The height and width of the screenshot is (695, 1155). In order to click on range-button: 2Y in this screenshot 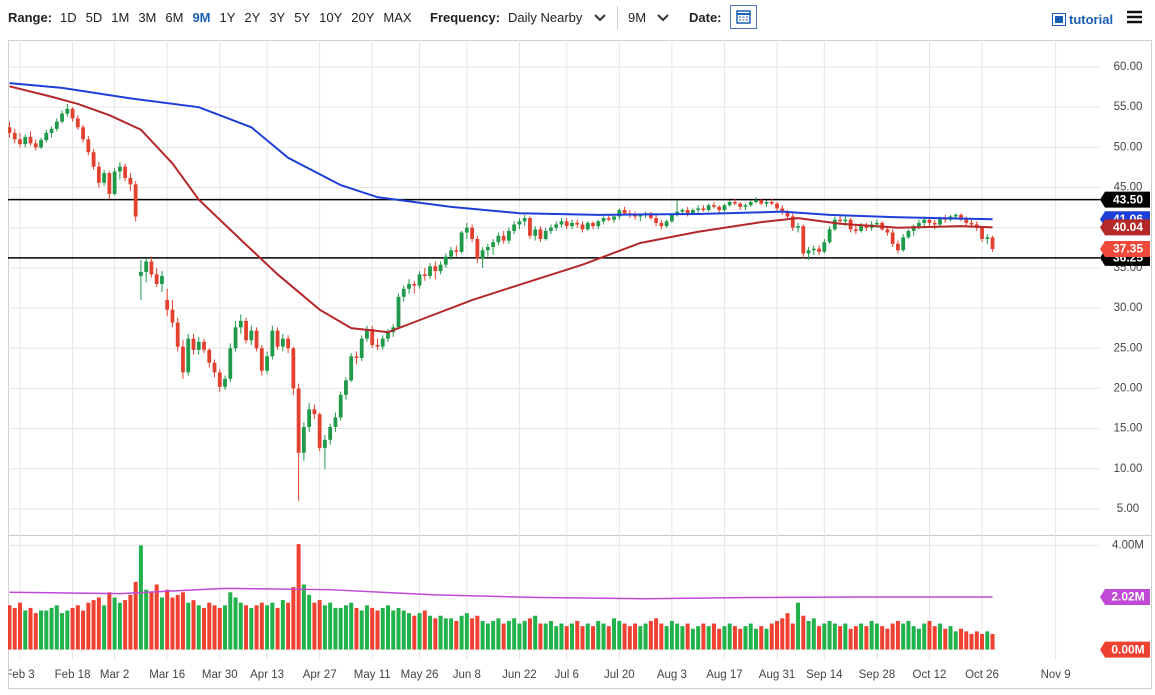, I will do `click(252, 17)`.